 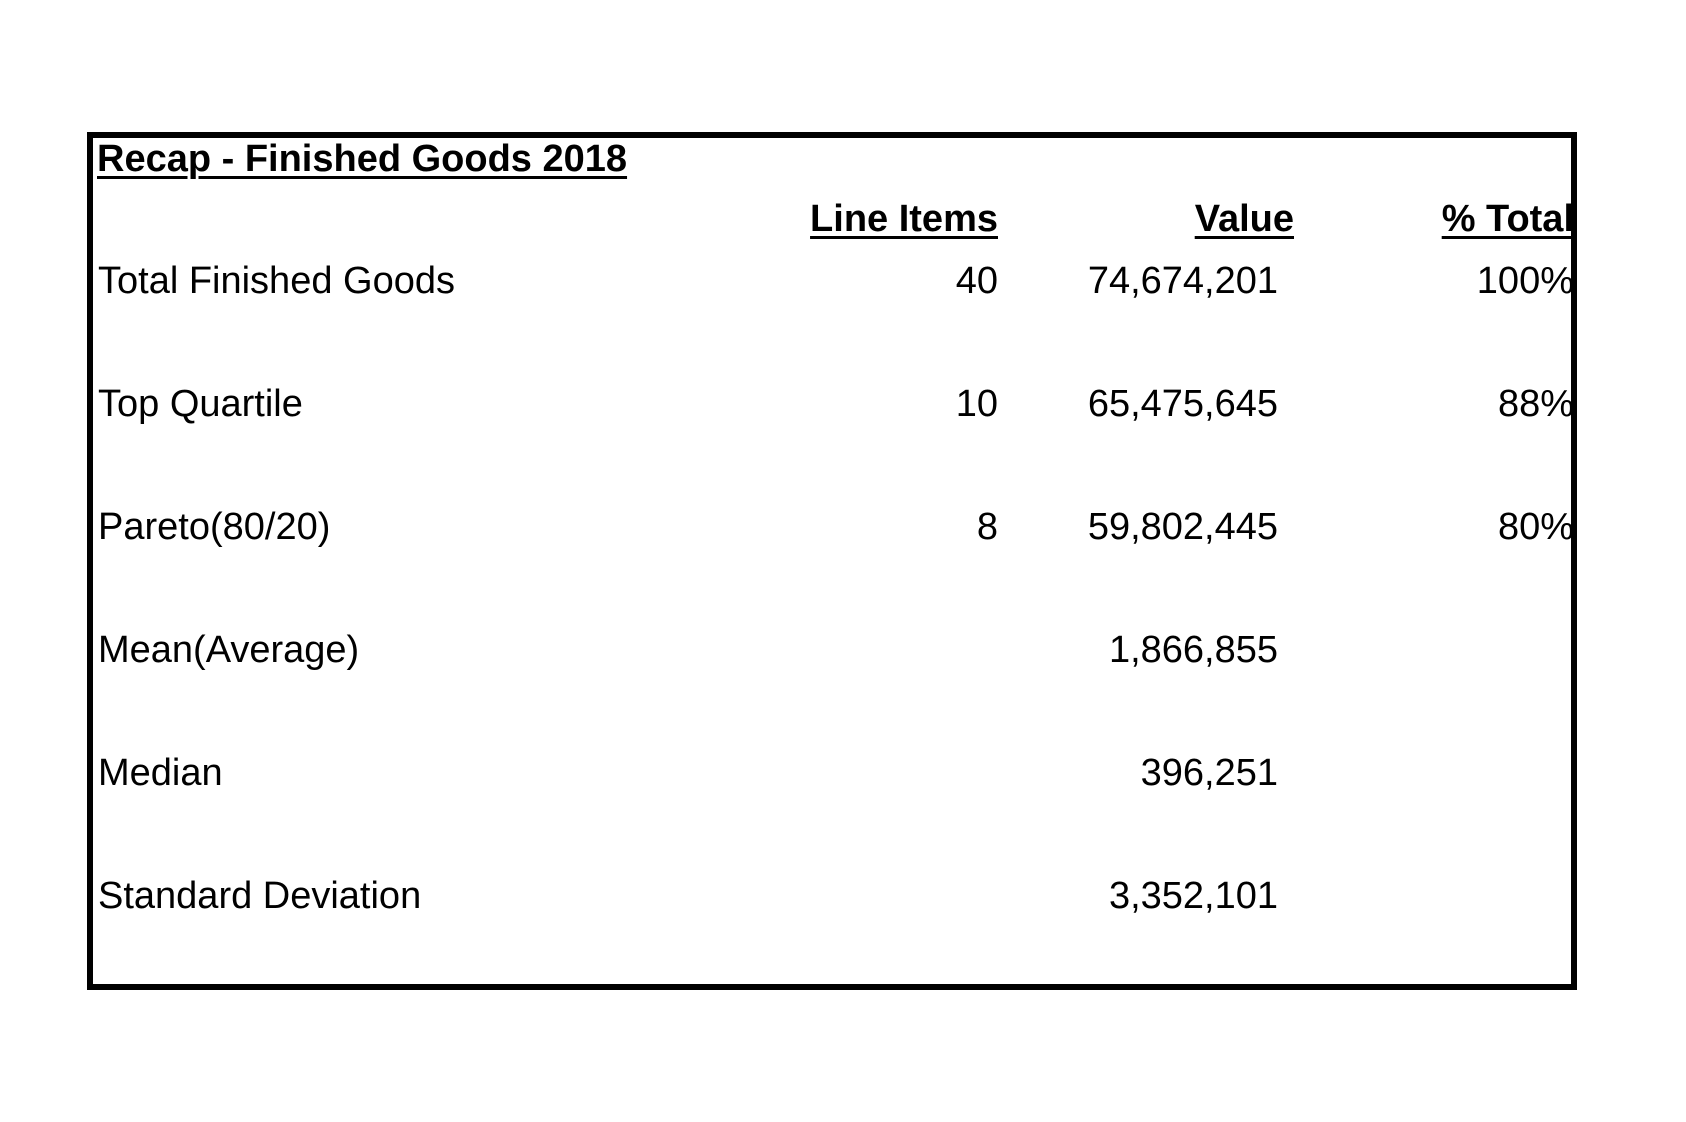 I want to click on header-line-items: Line Items, so click(x=904, y=219).